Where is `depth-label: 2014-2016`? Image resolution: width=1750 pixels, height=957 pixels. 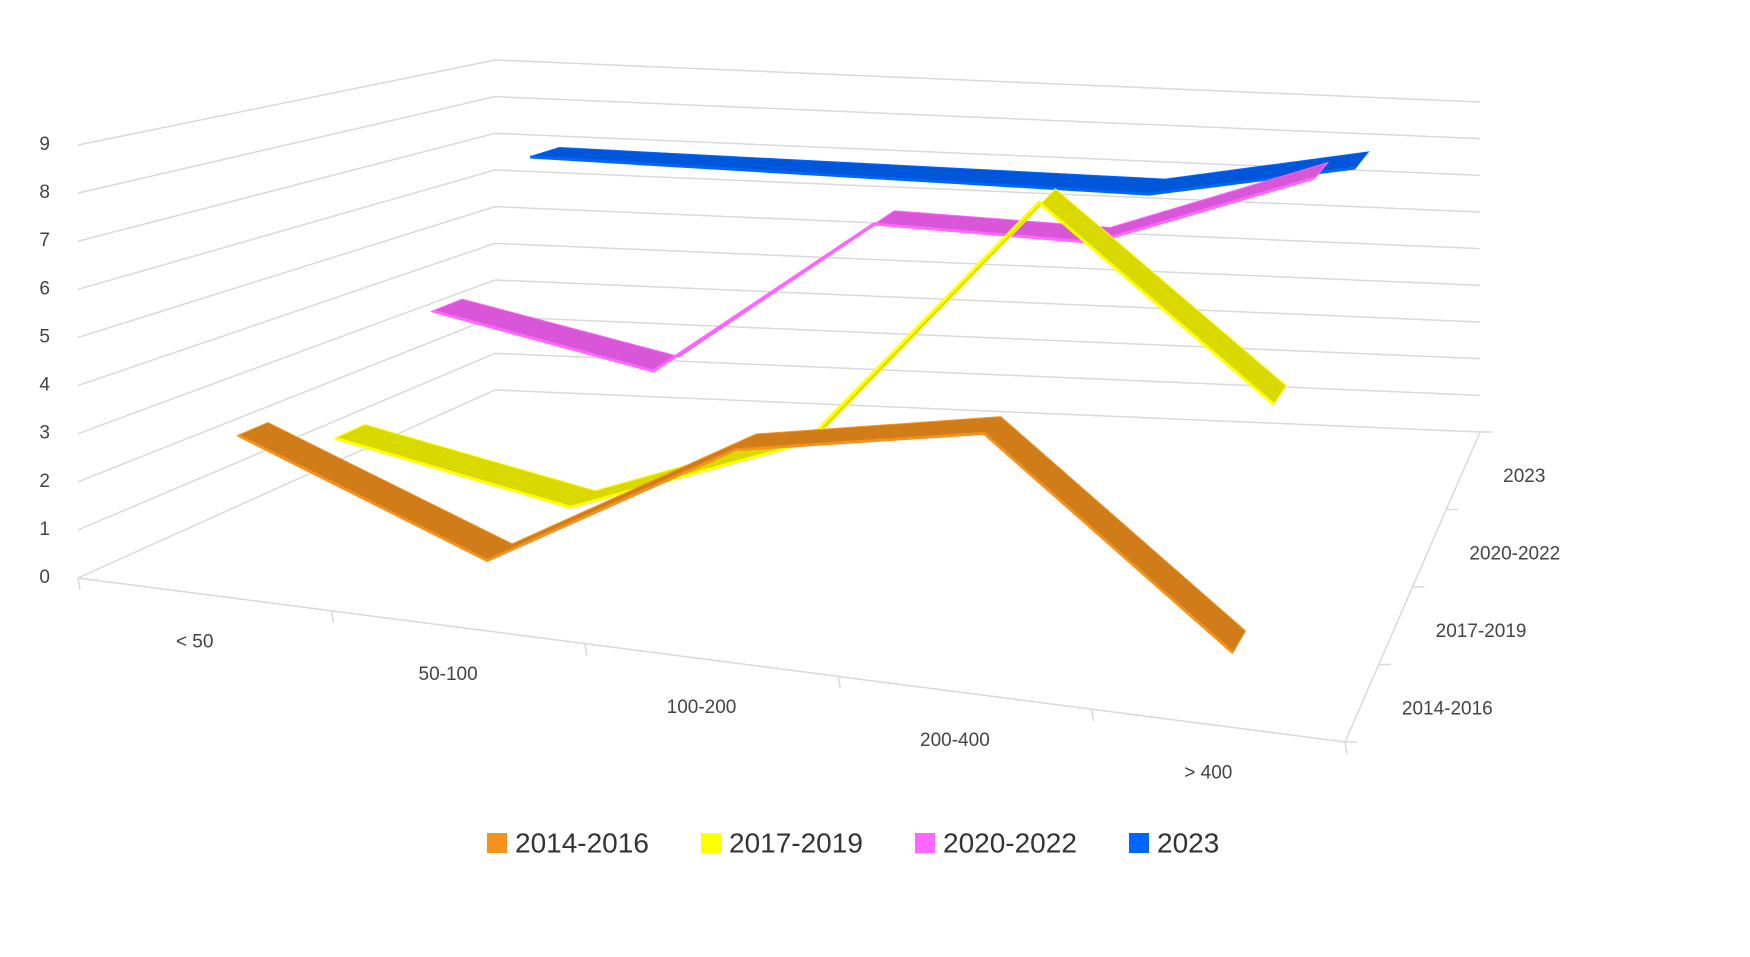 depth-label: 2014-2016 is located at coordinates (1447, 708).